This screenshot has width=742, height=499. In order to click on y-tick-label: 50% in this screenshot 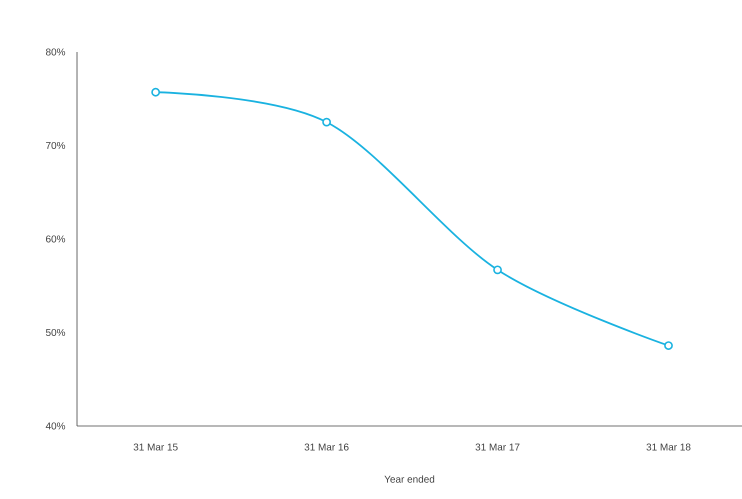, I will do `click(56, 332)`.